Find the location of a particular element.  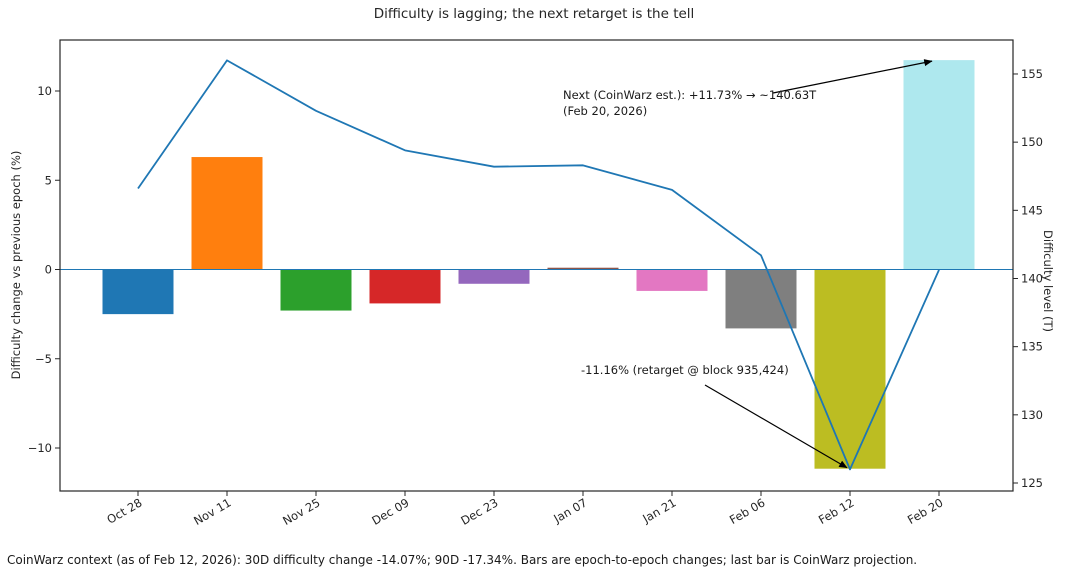

x-tick-label: Jan 07 is located at coordinates (569, 510).